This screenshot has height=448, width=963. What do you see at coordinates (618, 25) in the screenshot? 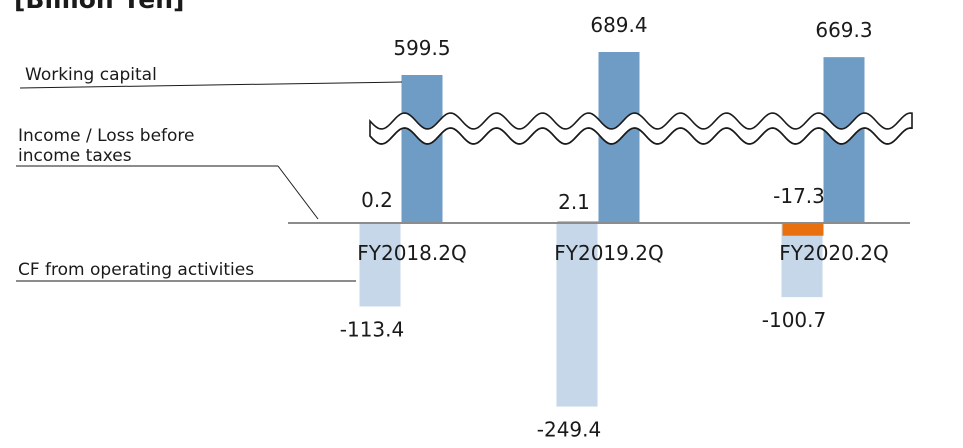
I see `value-working-capital-1: 689.4` at bounding box center [618, 25].